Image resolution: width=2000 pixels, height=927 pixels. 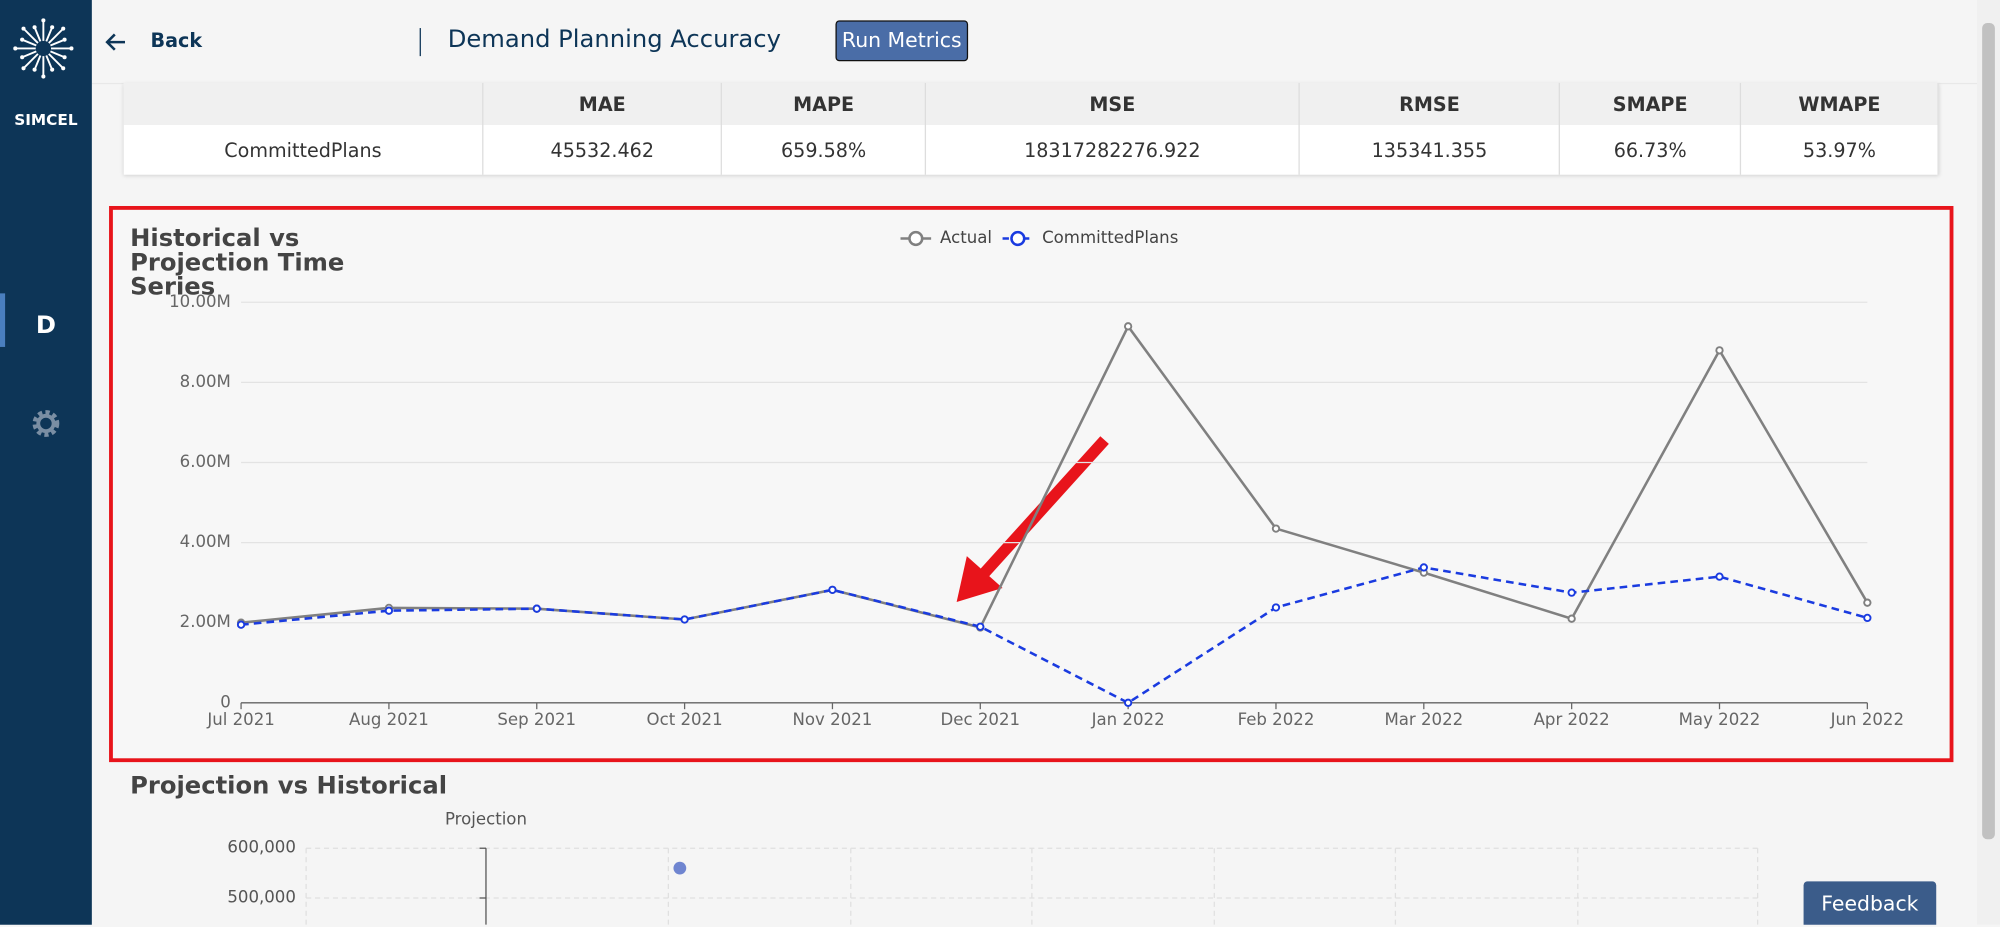 What do you see at coordinates (824, 149) in the screenshot?
I see `table-cell: 659.58%` at bounding box center [824, 149].